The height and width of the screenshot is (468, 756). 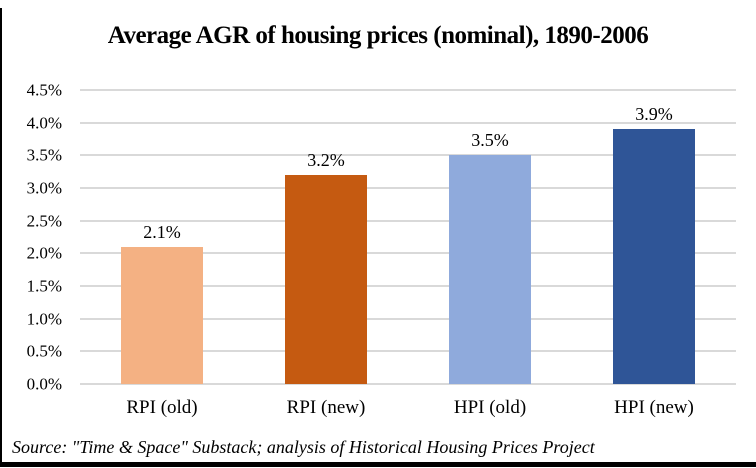 What do you see at coordinates (1, 237) in the screenshot?
I see `frame-border-left` at bounding box center [1, 237].